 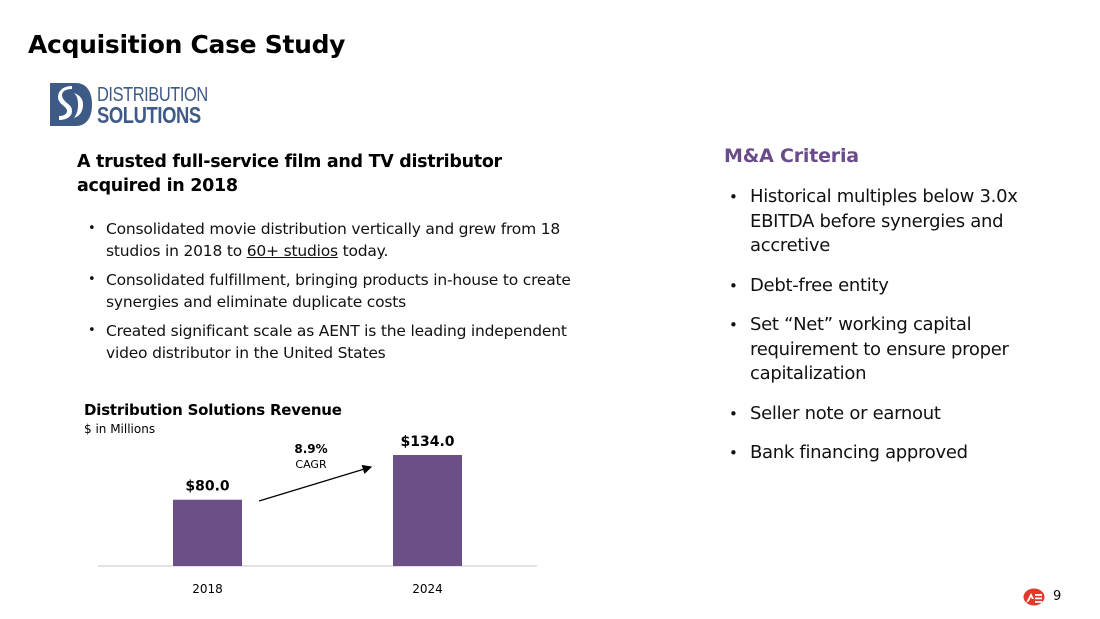 What do you see at coordinates (149, 115) in the screenshot?
I see `logo-text-line2: SOLUTIONS` at bounding box center [149, 115].